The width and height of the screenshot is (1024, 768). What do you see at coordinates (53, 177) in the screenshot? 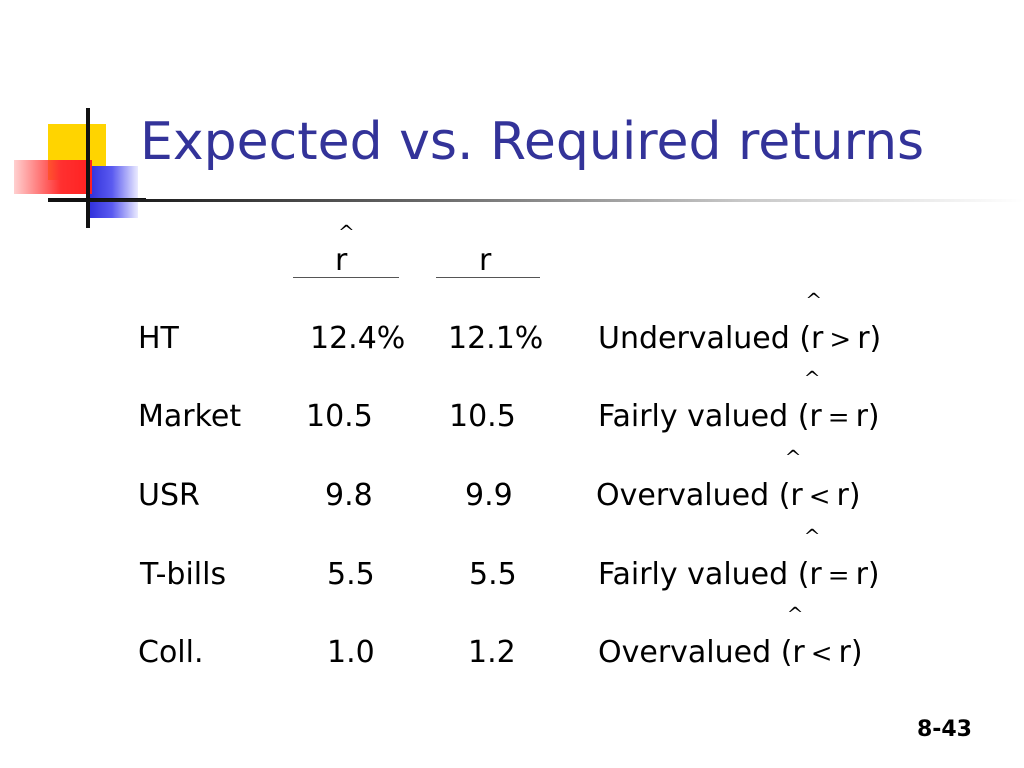
I see `logo-red-bar` at bounding box center [53, 177].